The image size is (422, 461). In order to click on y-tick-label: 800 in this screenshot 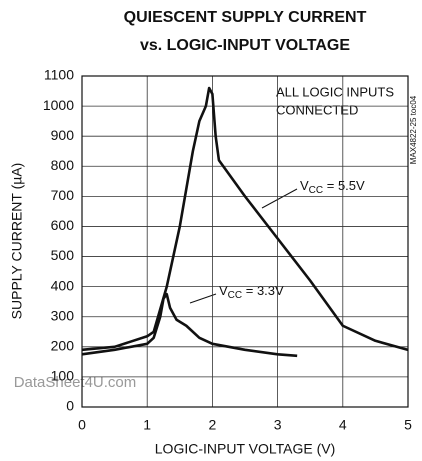, I will do `click(63, 165)`.